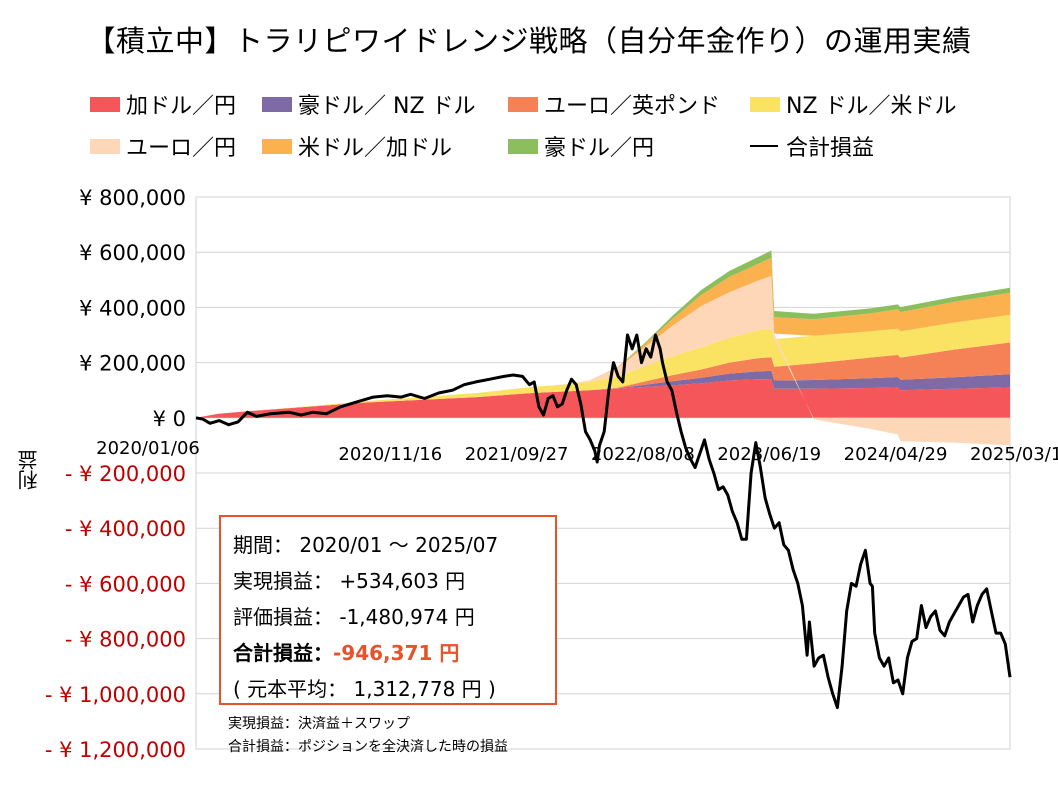 Image resolution: width=1058 pixels, height=794 pixels. I want to click on legend-label: 豪ドル／ NZ ドル, so click(387, 106).